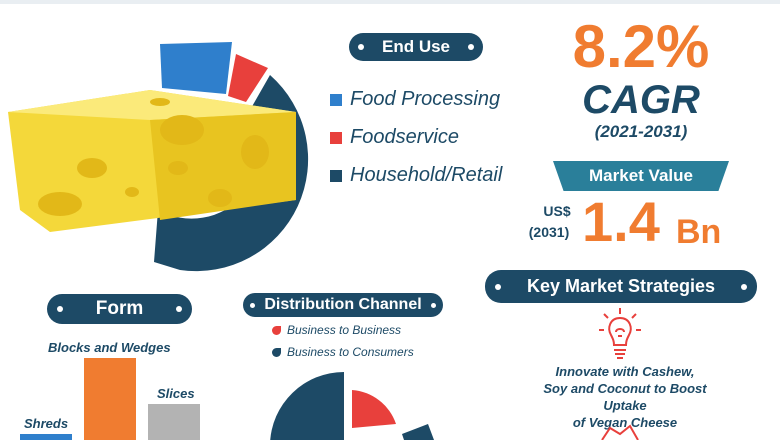 The image size is (780, 440). Describe the element at coordinates (418, 432) in the screenshot. I see `pie-slice-b2c-outer` at that location.